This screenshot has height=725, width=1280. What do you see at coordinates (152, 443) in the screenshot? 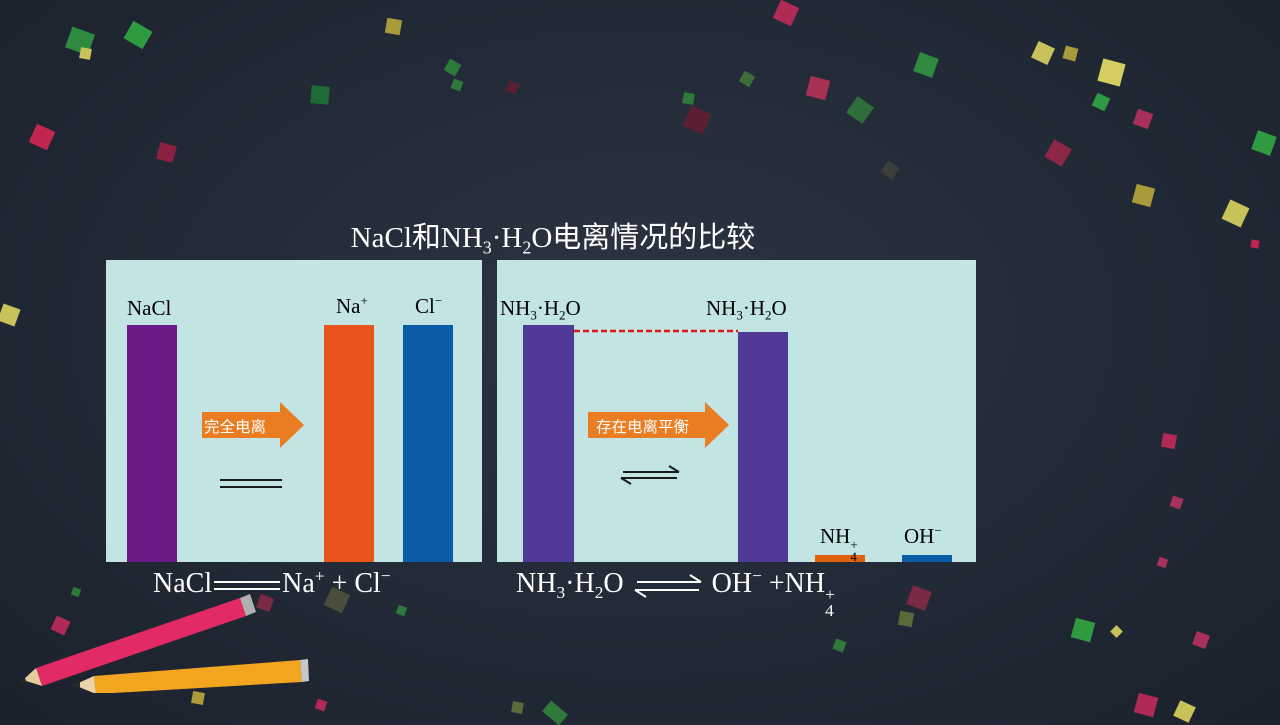
I see `nacl-bar` at bounding box center [152, 443].